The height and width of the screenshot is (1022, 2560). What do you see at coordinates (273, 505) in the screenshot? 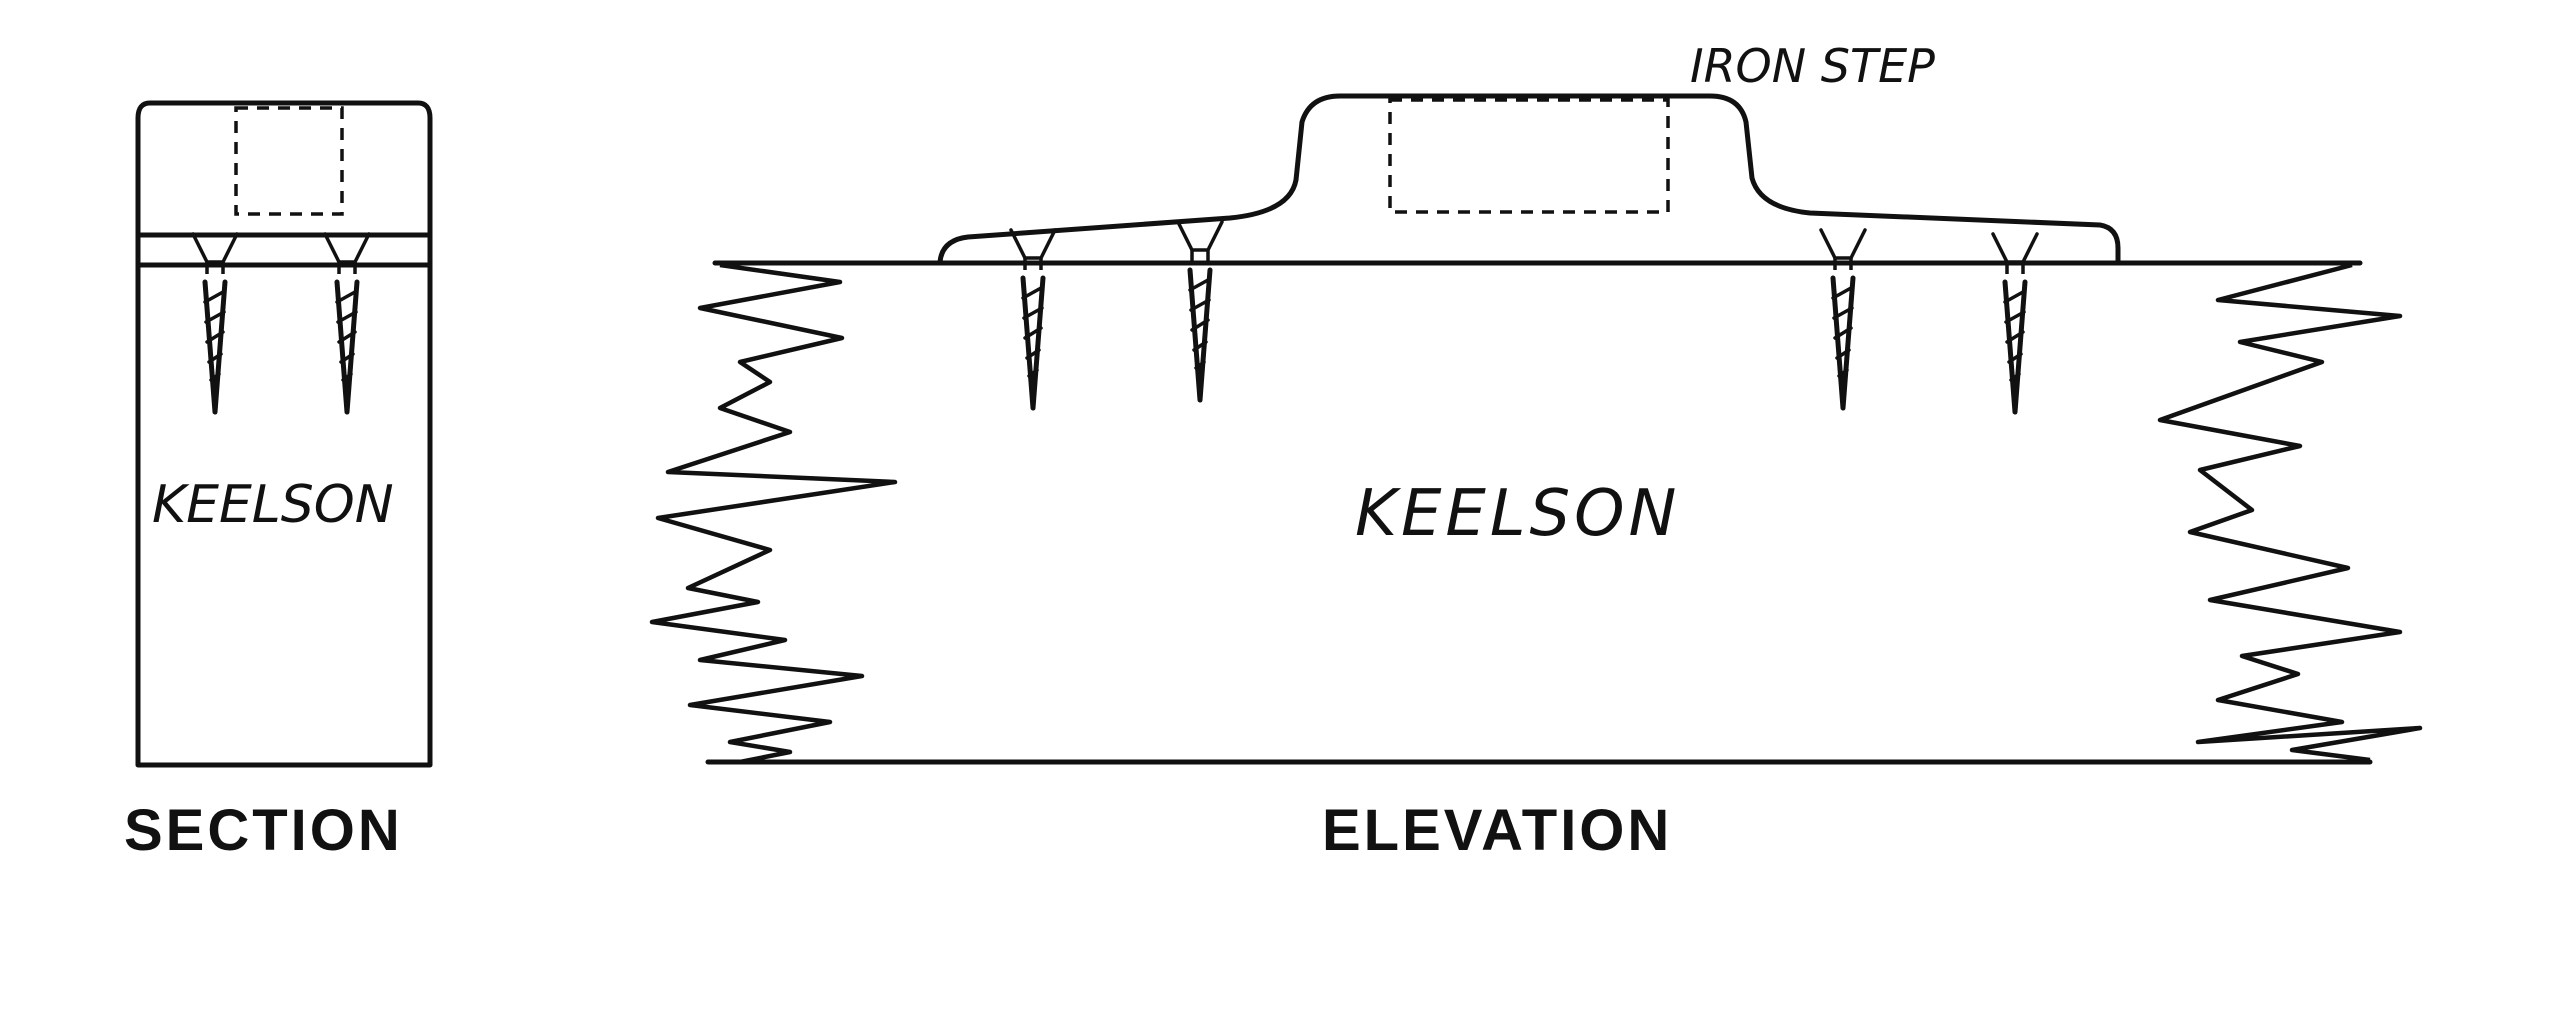
I see `section-keelson-label: KEELSON` at bounding box center [273, 505].